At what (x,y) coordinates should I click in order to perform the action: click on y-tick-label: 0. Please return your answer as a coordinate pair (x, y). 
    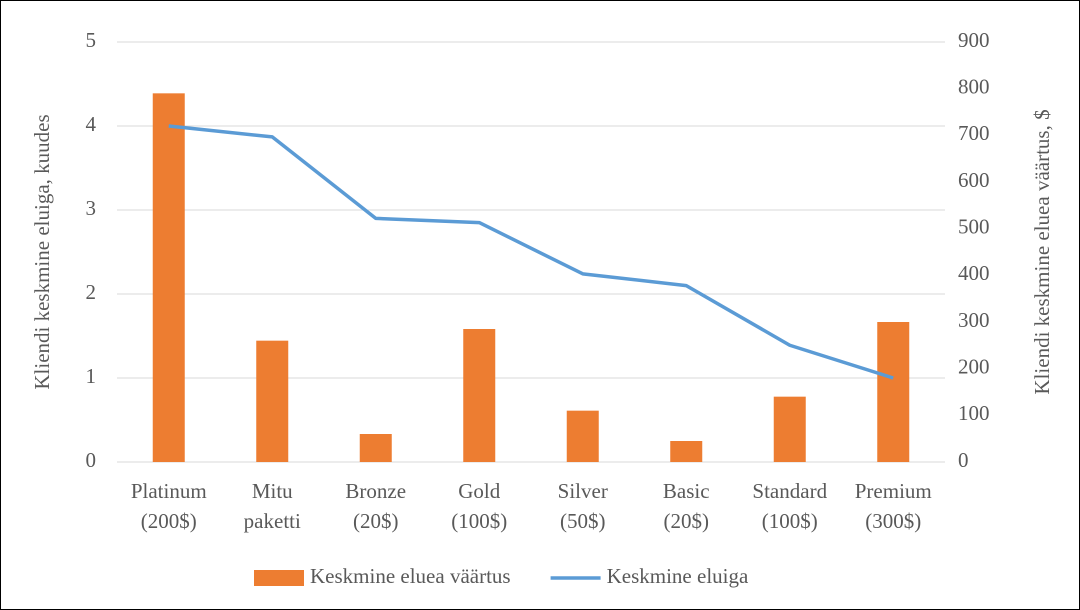
    Looking at the image, I should click on (91, 460).